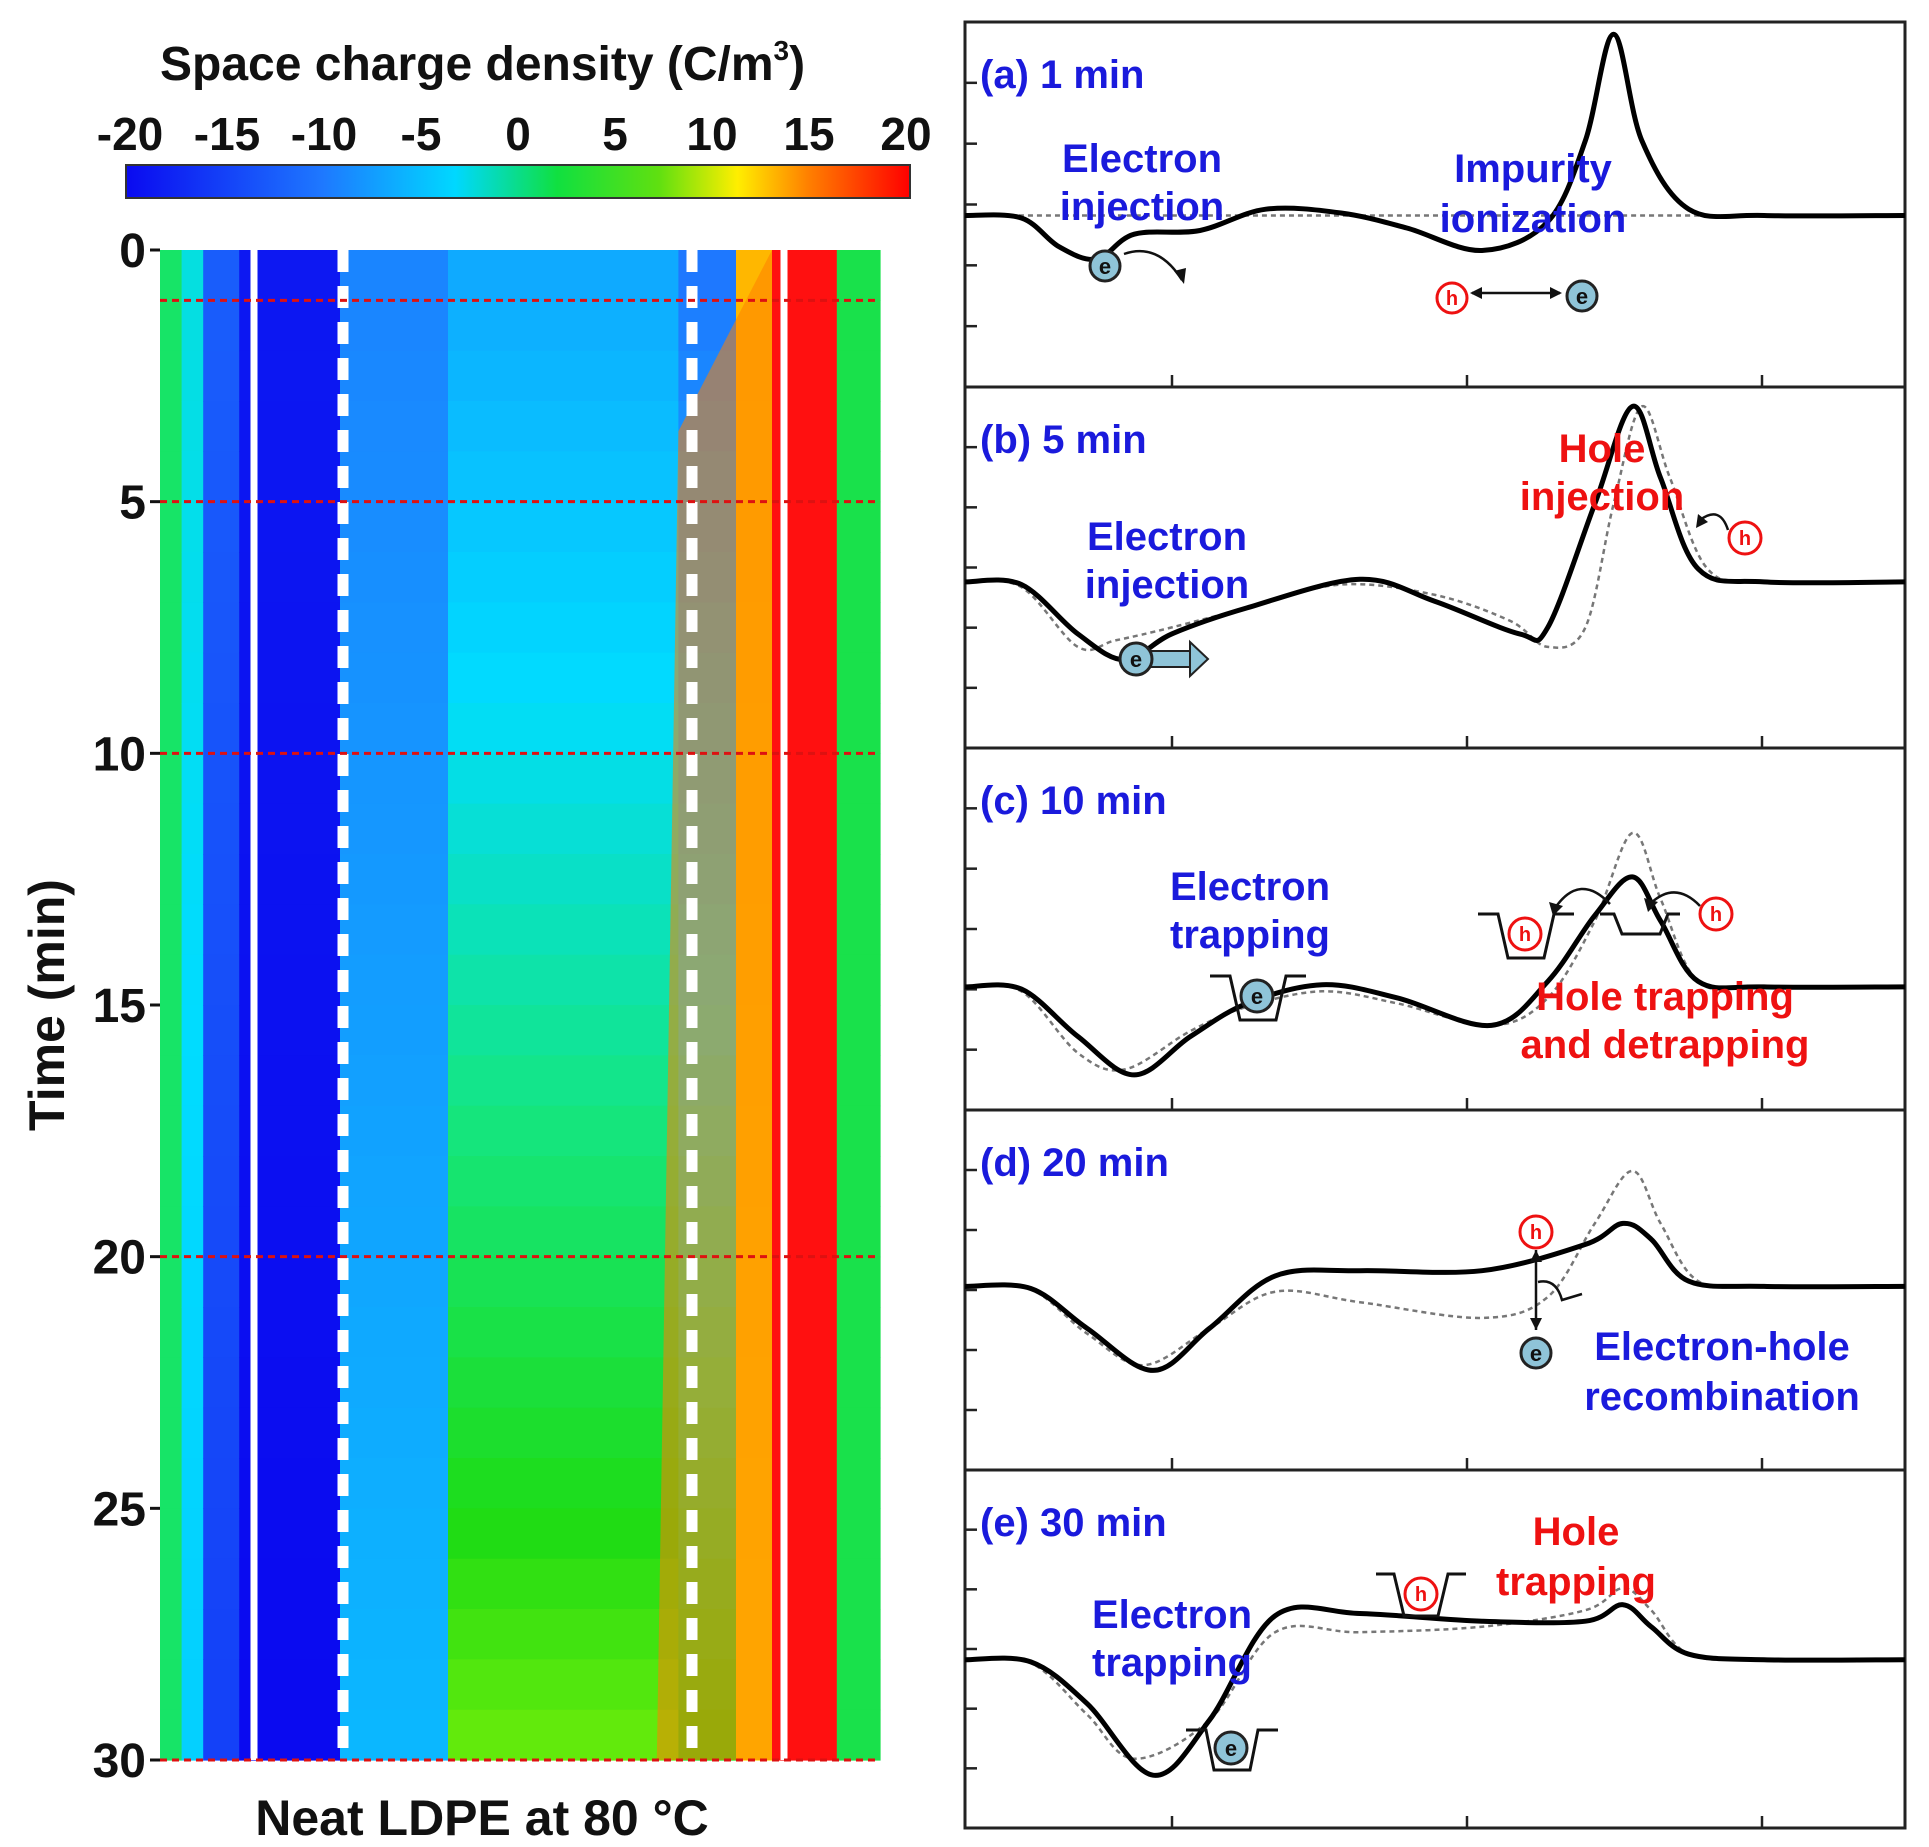 The height and width of the screenshot is (1847, 1929). What do you see at coordinates (1533, 219) in the screenshot?
I see `annotation-text: ionization` at bounding box center [1533, 219].